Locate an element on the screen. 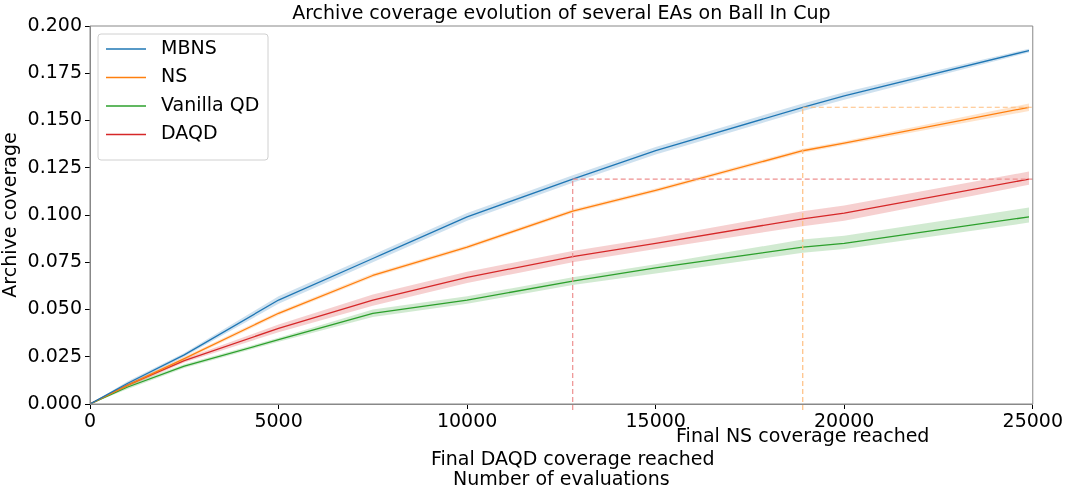  x-tick-label: 20000 is located at coordinates (844, 420).